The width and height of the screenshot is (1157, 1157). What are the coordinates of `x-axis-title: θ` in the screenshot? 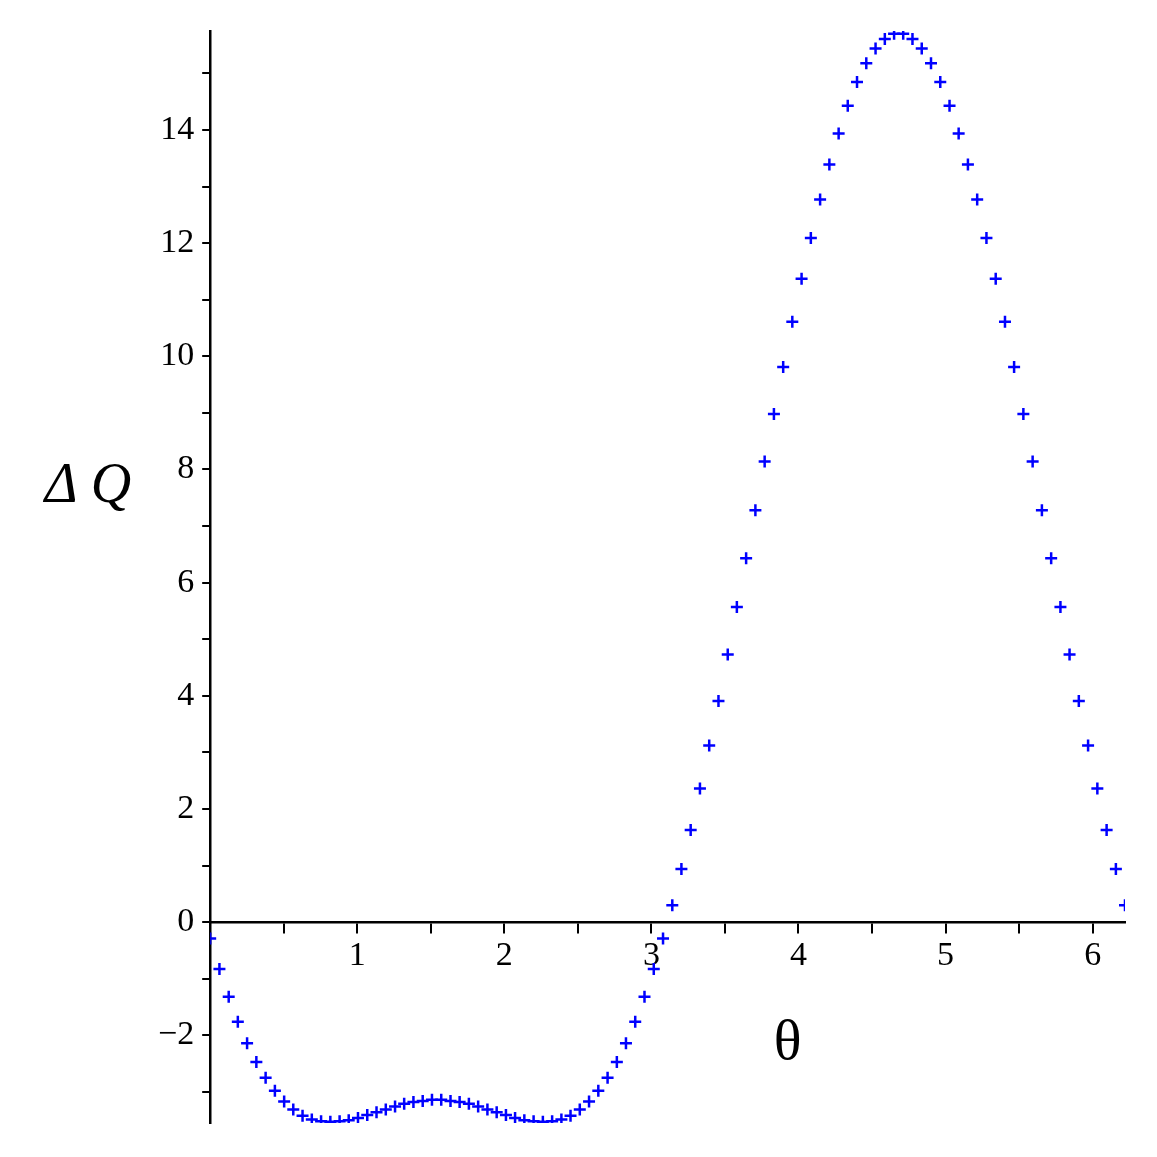 It's located at (787, 1040).